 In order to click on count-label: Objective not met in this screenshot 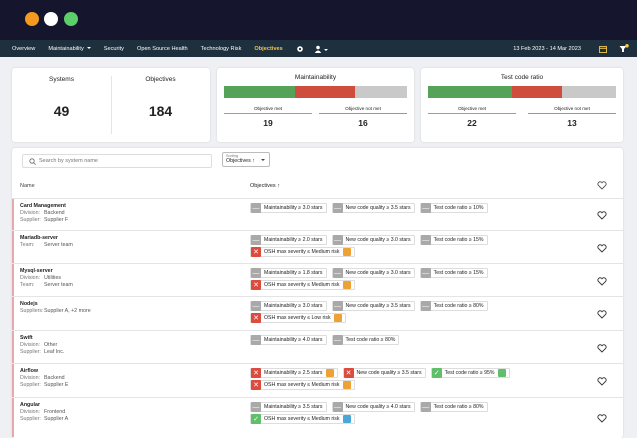, I will do `click(363, 110)`.